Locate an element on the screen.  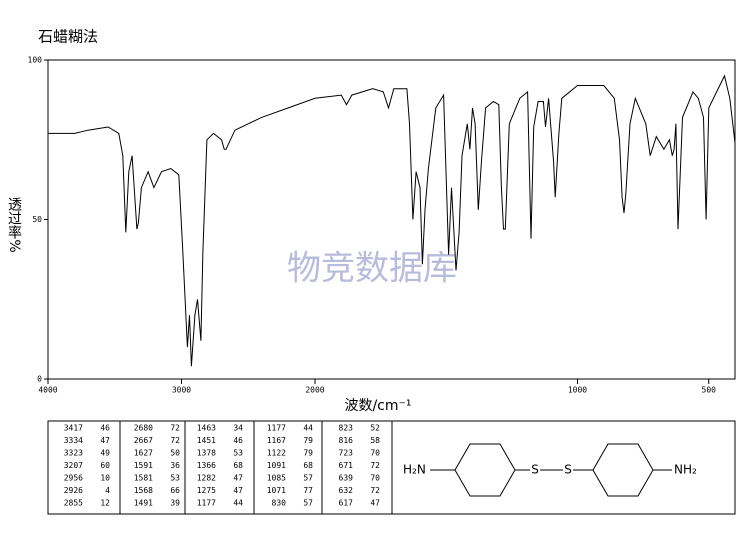
atom-label: H₂N is located at coordinates (414, 470).